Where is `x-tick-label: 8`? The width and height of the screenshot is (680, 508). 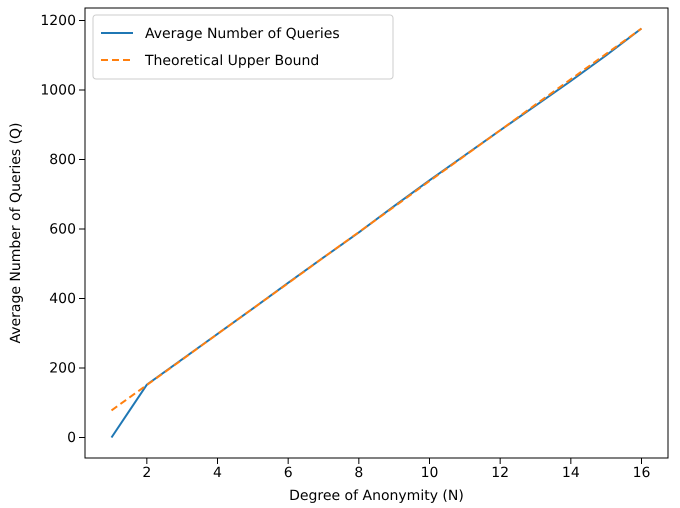 x-tick-label: 8 is located at coordinates (359, 472).